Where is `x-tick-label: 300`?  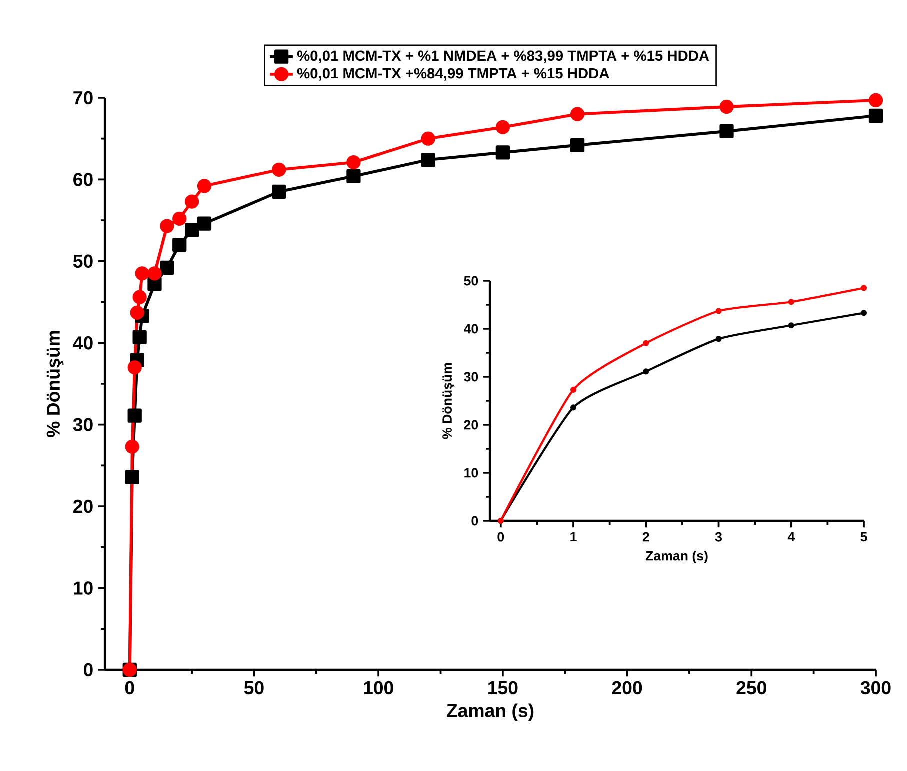 x-tick-label: 300 is located at coordinates (875, 688).